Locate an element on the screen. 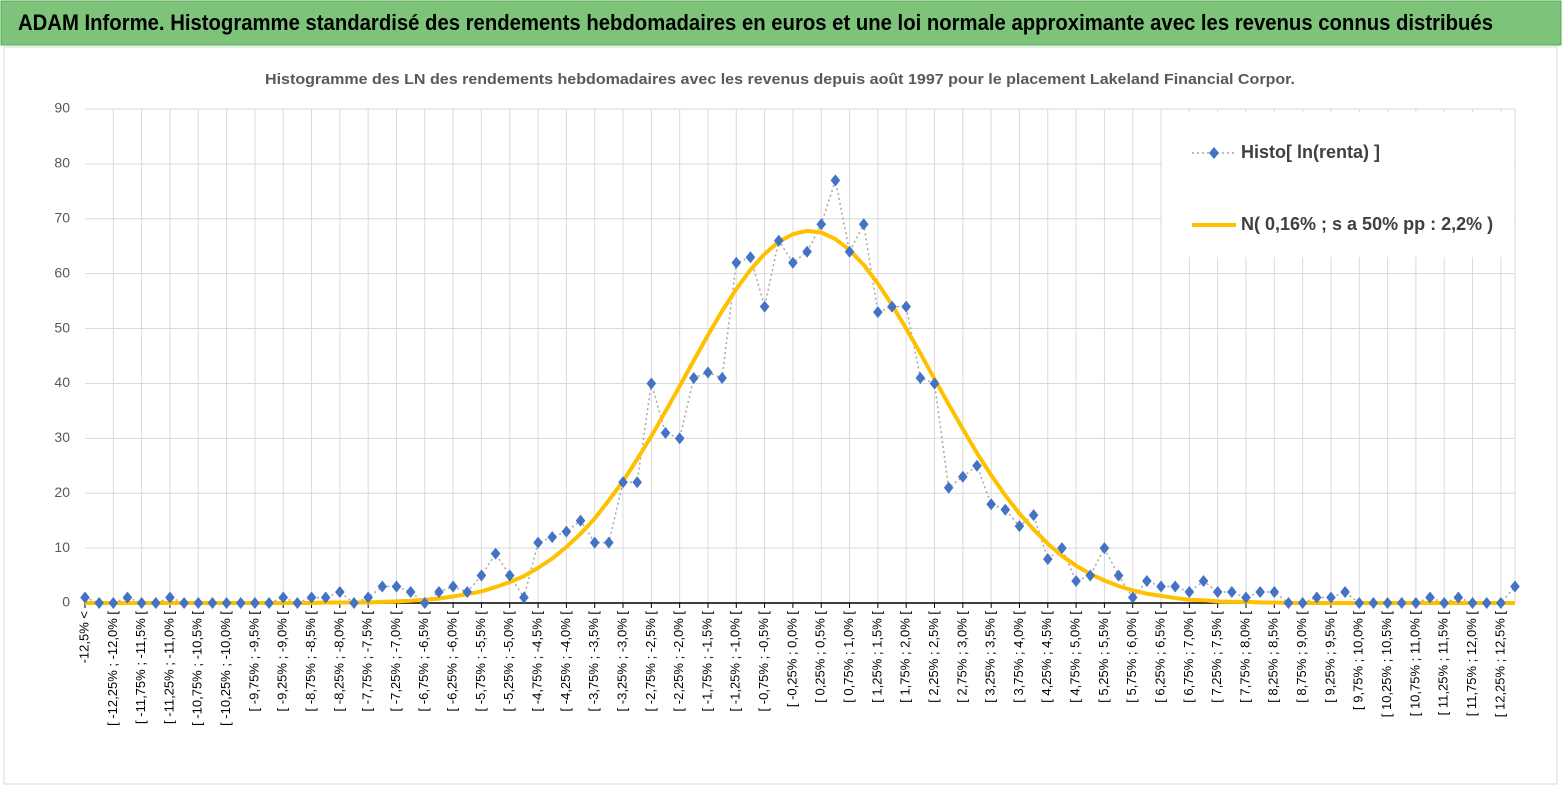 The image size is (1567, 790). x-tick-label: [ -2,25% ; -2,0% [ is located at coordinates (678, 661).